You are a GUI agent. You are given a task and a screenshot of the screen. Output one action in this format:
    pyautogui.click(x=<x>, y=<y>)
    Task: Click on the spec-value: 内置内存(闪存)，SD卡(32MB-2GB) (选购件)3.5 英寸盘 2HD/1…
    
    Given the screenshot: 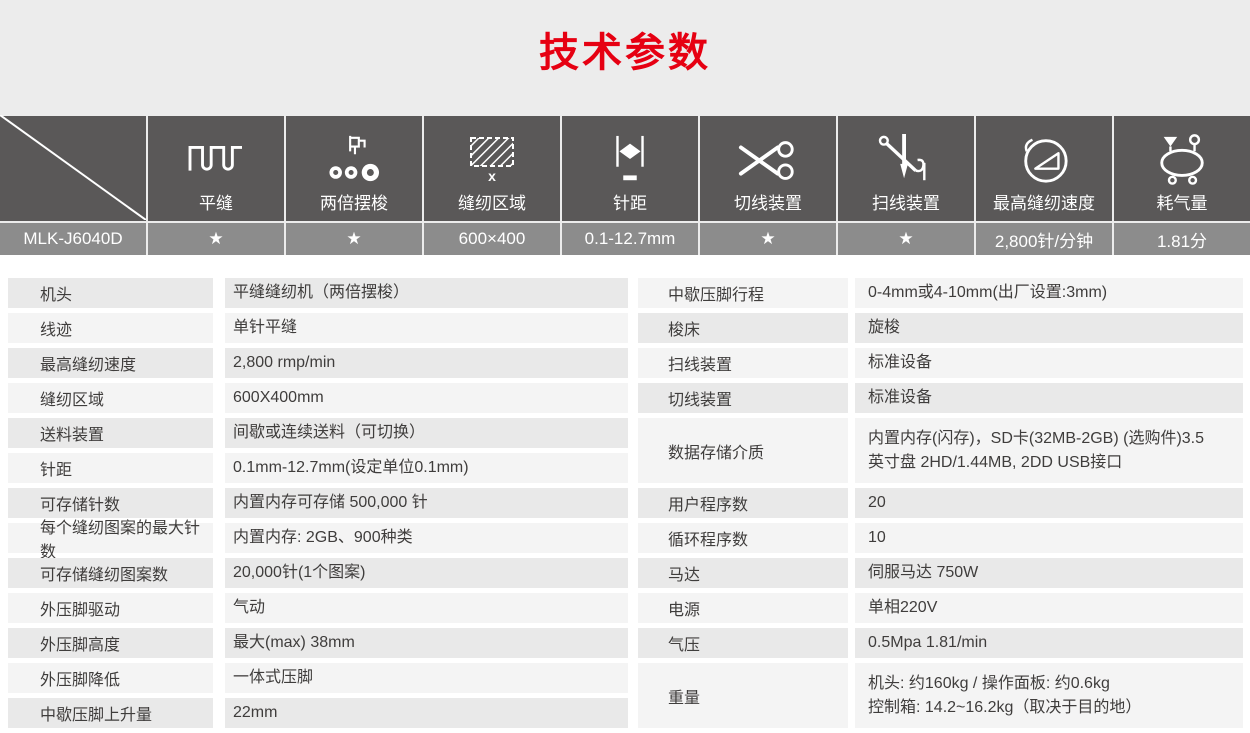 What is the action you would take?
    pyautogui.click(x=1049, y=450)
    